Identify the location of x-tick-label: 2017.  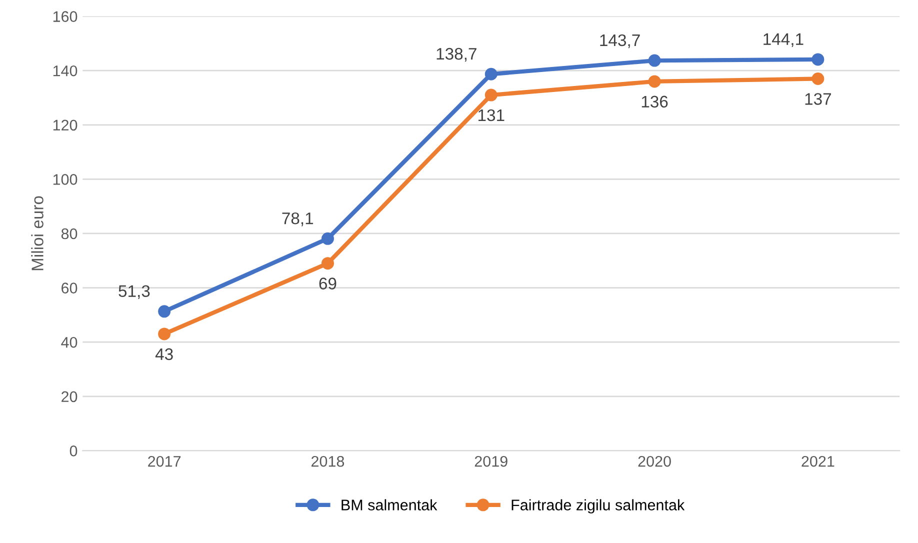
(164, 461).